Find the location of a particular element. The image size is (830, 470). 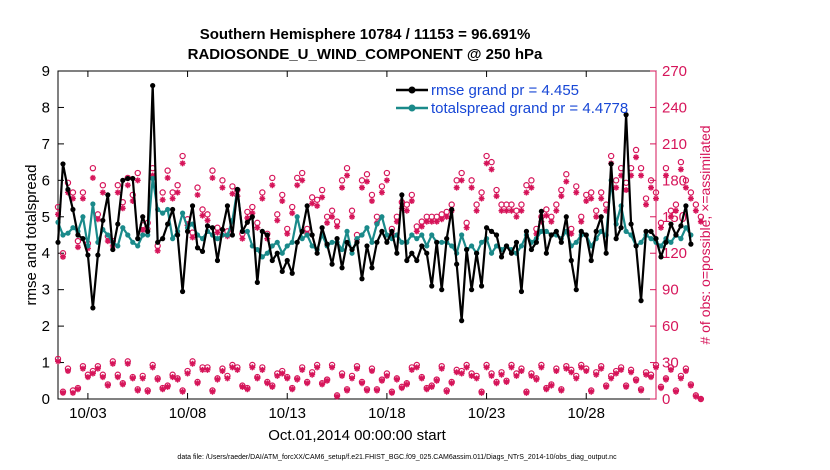

left-tick-label: 8 is located at coordinates (46, 107).